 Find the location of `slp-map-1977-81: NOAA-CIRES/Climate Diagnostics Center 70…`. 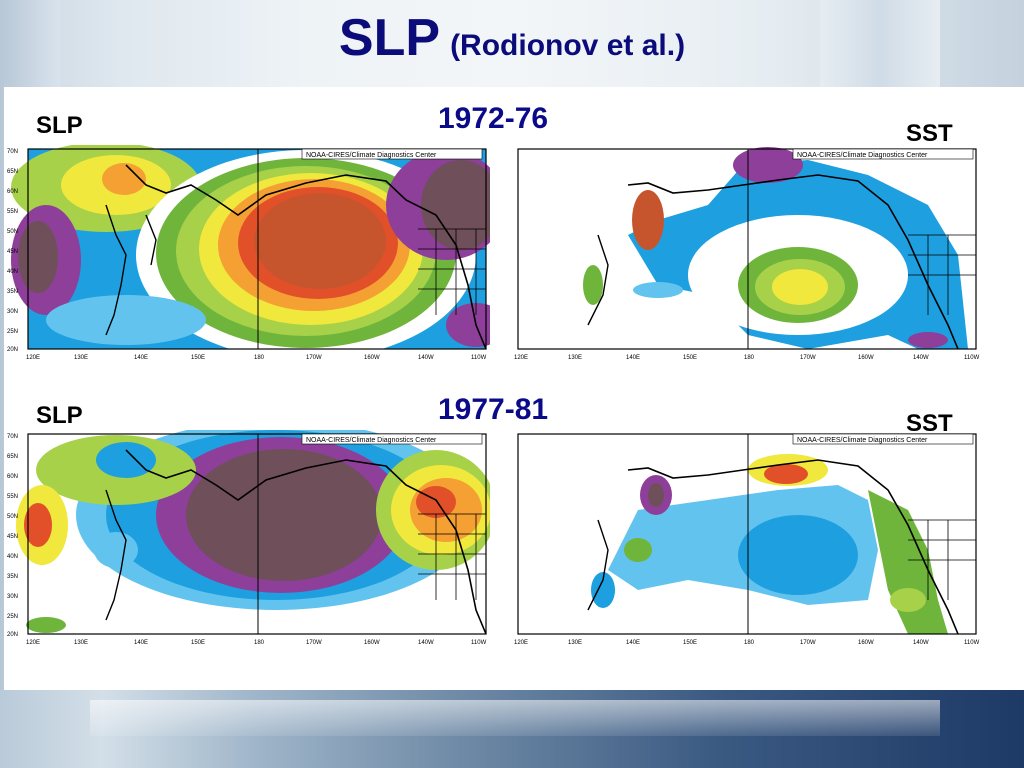

slp-map-1977-81: NOAA-CIRES/Climate Diagnostics Center 70… is located at coordinates (248, 540).